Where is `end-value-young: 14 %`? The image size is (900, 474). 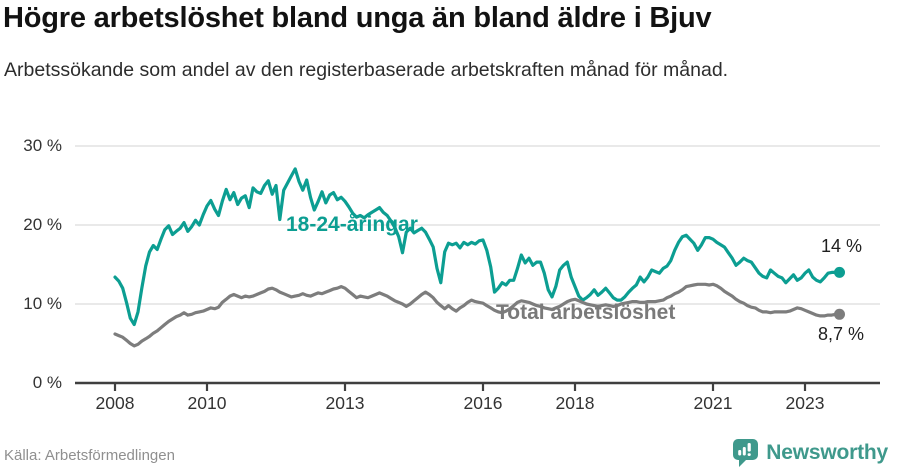
end-value-young: 14 % is located at coordinates (841, 246).